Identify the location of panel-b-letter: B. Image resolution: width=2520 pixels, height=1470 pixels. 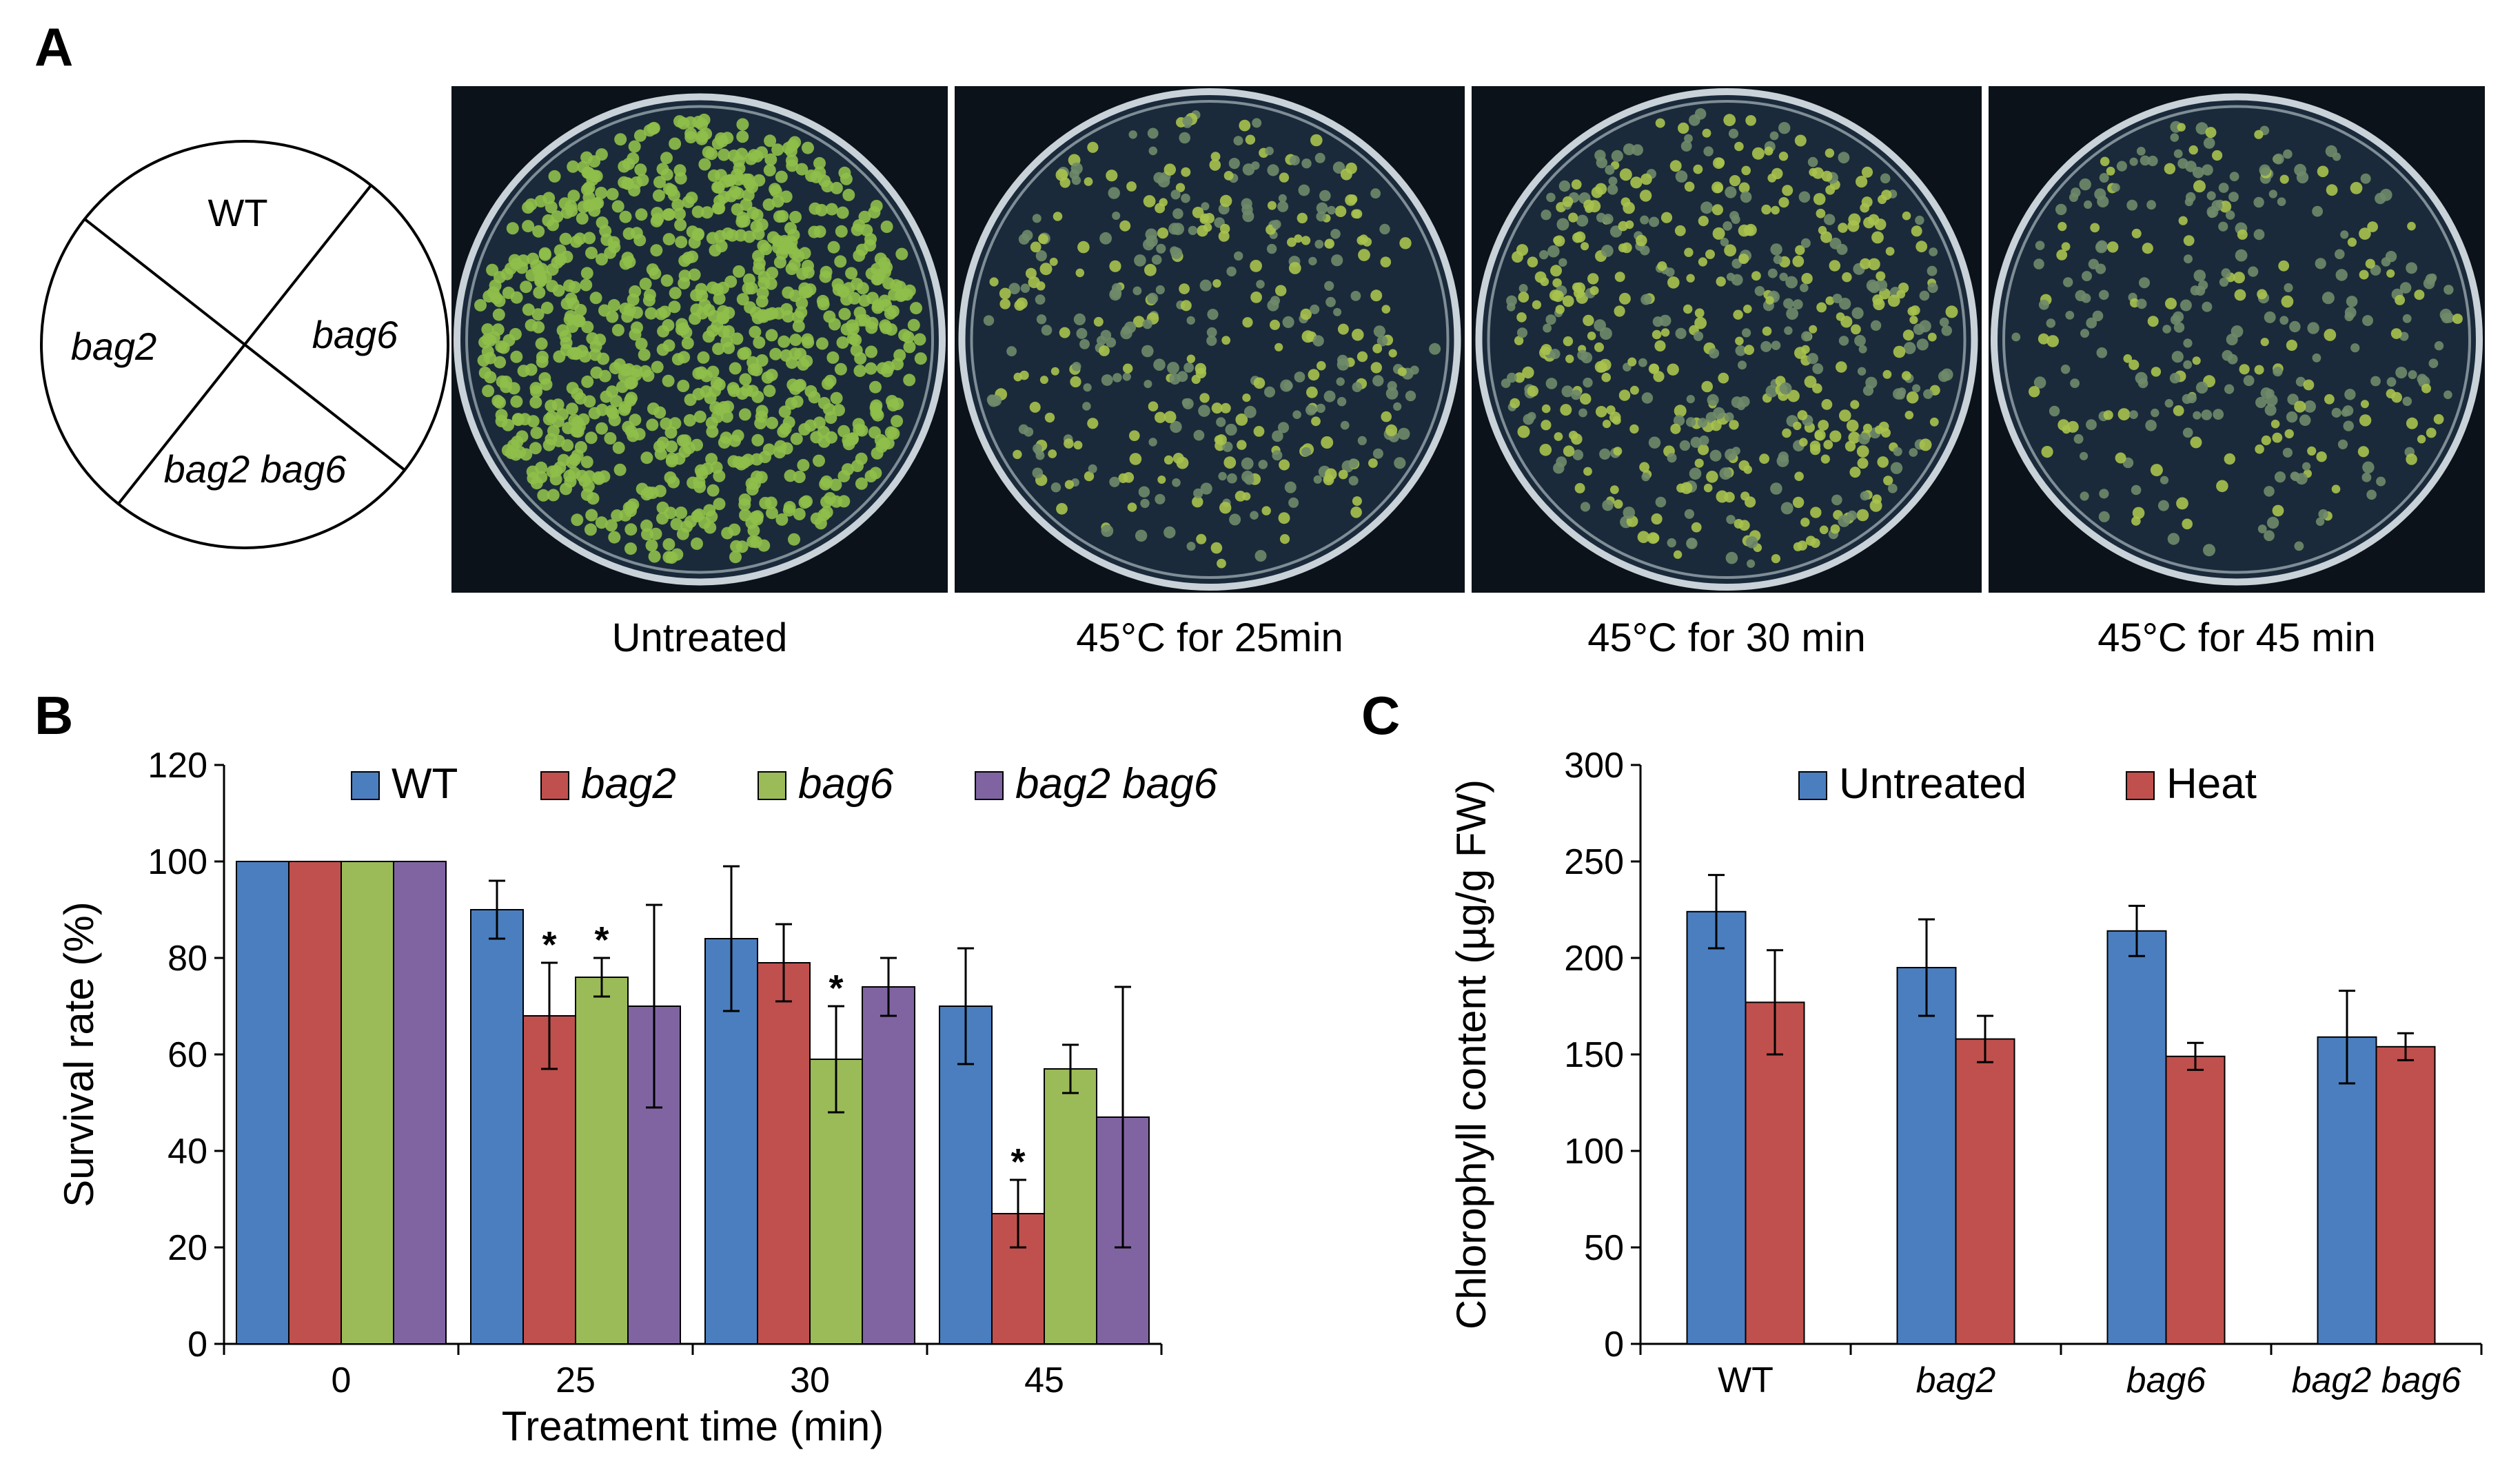
(53, 715).